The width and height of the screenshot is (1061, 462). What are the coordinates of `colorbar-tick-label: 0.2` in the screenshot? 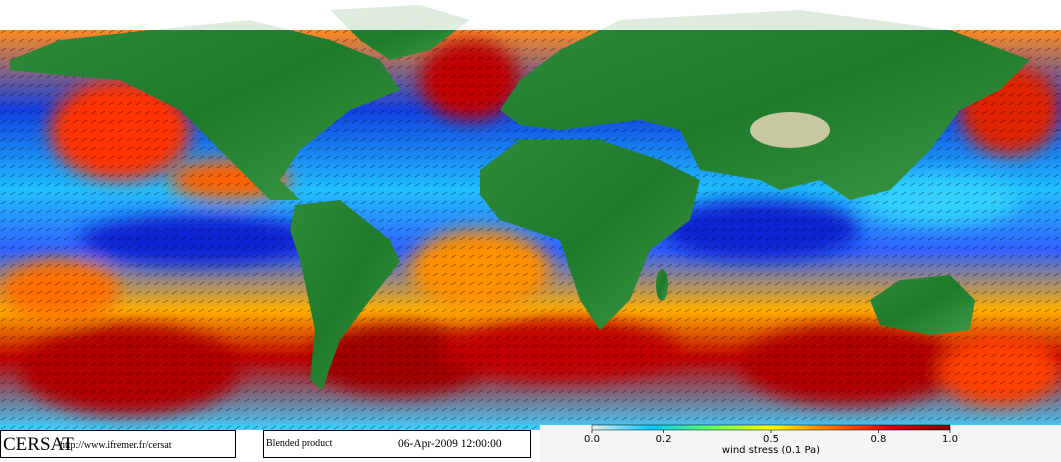 It's located at (664, 439).